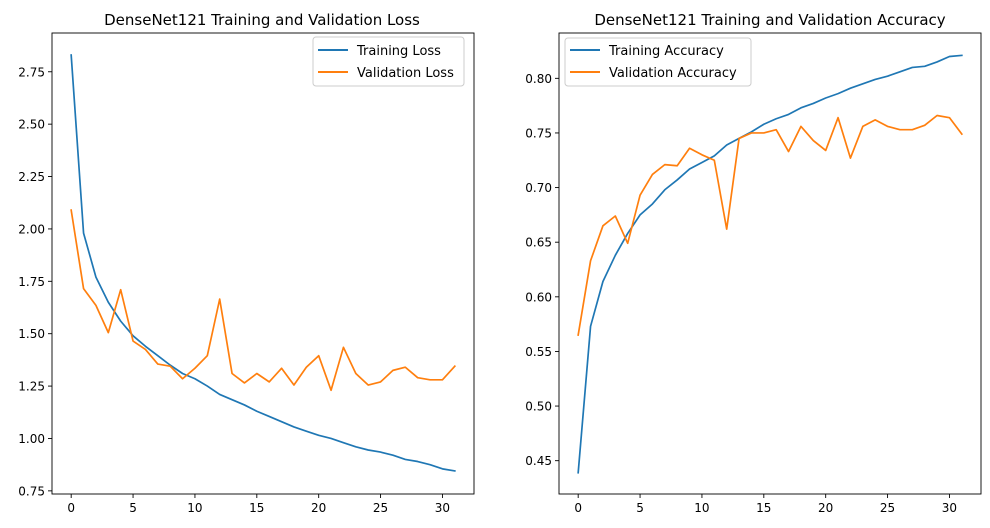  What do you see at coordinates (405, 73) in the screenshot?
I see `legend-label-validation-loss: Validation Loss` at bounding box center [405, 73].